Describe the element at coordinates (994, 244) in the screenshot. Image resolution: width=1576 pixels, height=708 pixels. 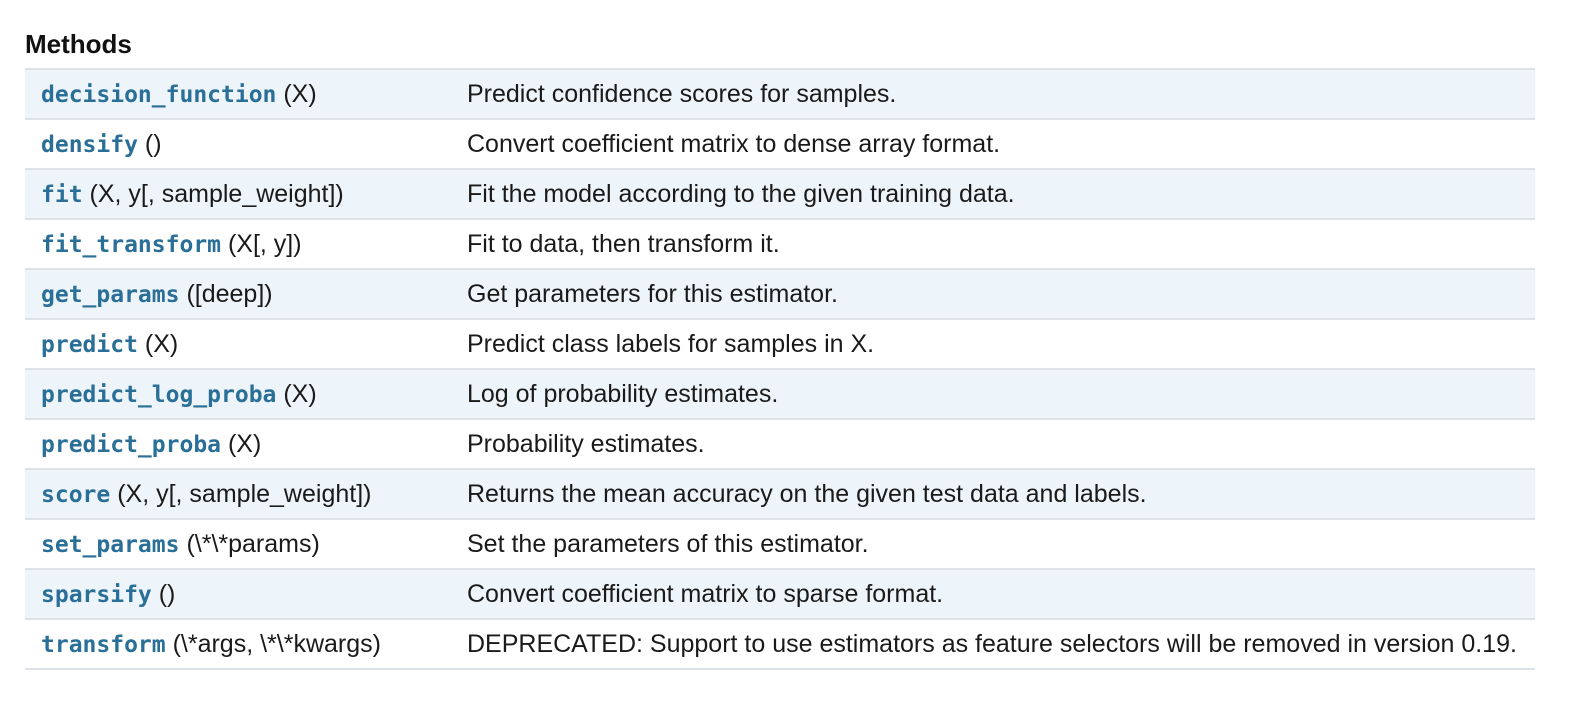
I see `method-description: Fit to data, then transform it.` at that location.